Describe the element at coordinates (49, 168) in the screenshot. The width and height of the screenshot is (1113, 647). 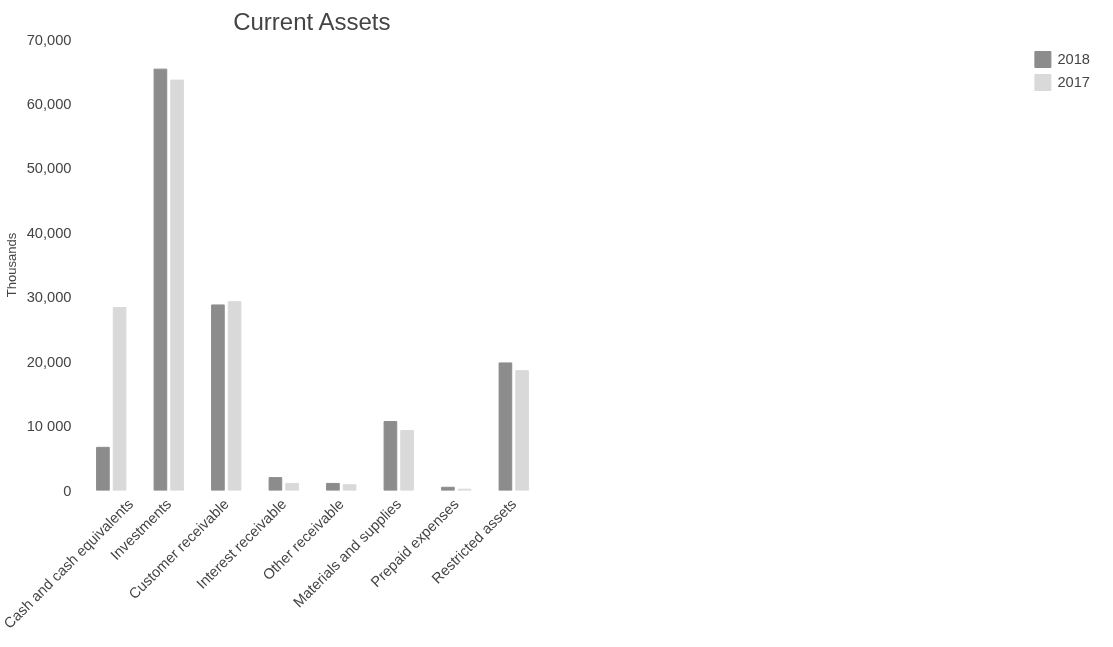
I see `y-tick-label: 50,000` at that location.